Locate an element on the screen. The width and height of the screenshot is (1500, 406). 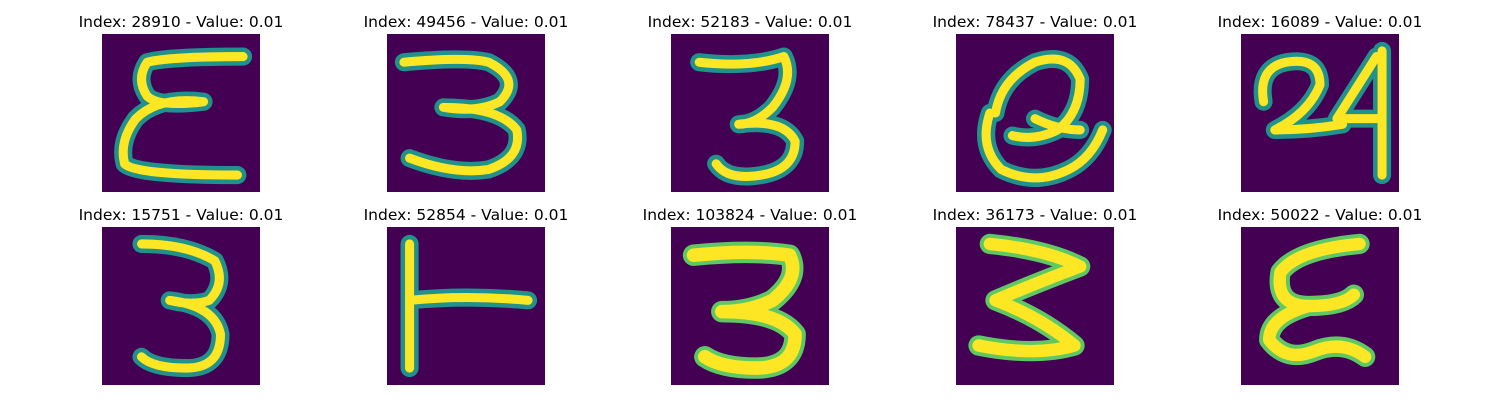
panel-title: Index: 36173 - Value: 0.01 is located at coordinates (1035, 215).